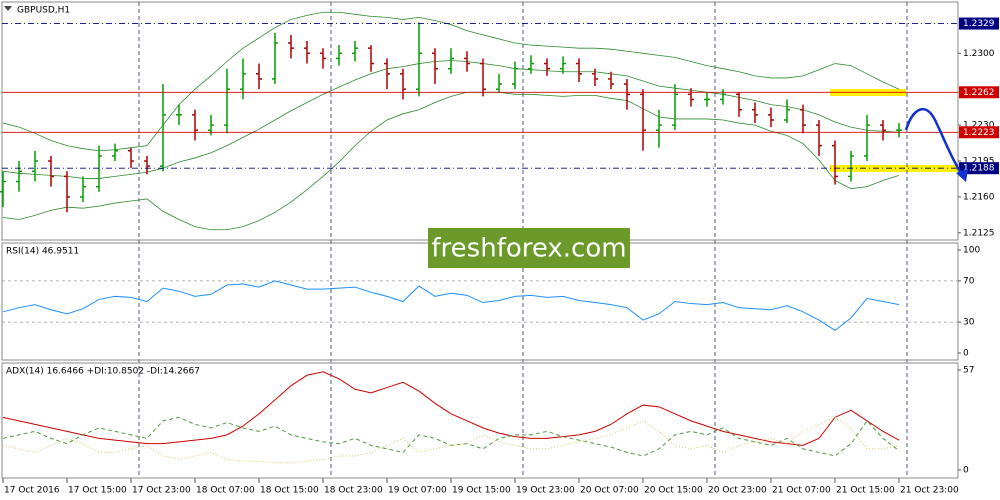  I want to click on panel-title: ADX(14) 16.6466 +DI:10.8502 -DI:14.2667, so click(103, 372).